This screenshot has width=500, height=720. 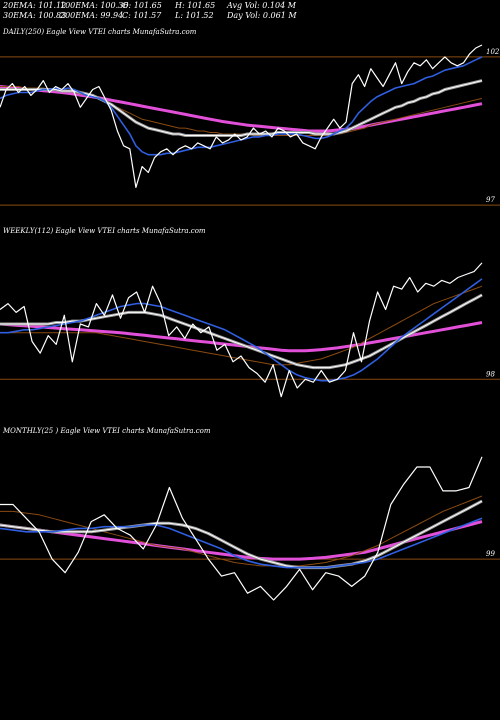 I want to click on ema20-readout: 20EMA: 101.12, so click(x=35, y=5).